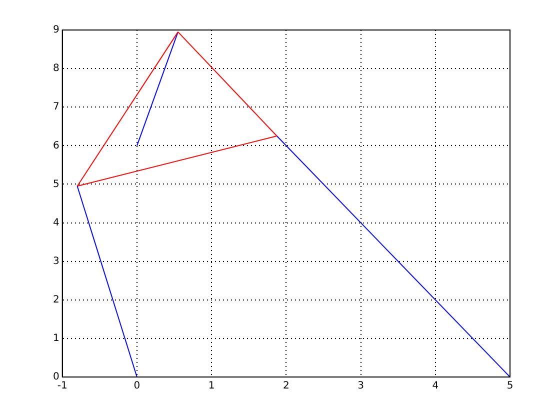 This screenshot has width=560, height=420. What do you see at coordinates (56, 300) in the screenshot?
I see `y-tick-label: 2` at bounding box center [56, 300].